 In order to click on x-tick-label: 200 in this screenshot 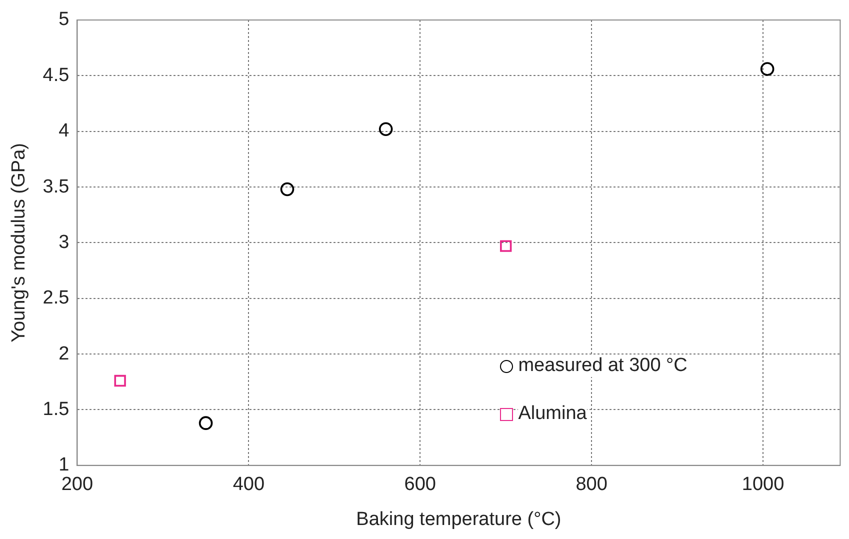, I will do `click(77, 485)`.